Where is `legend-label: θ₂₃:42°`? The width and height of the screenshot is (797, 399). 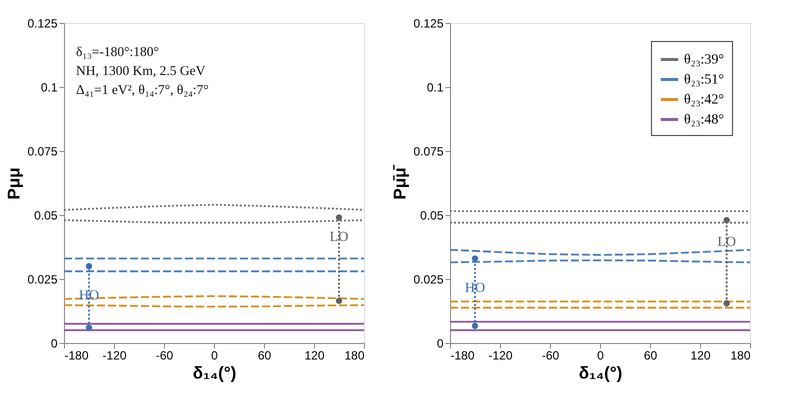
legend-label: θ₂₃:42° is located at coordinates (704, 100).